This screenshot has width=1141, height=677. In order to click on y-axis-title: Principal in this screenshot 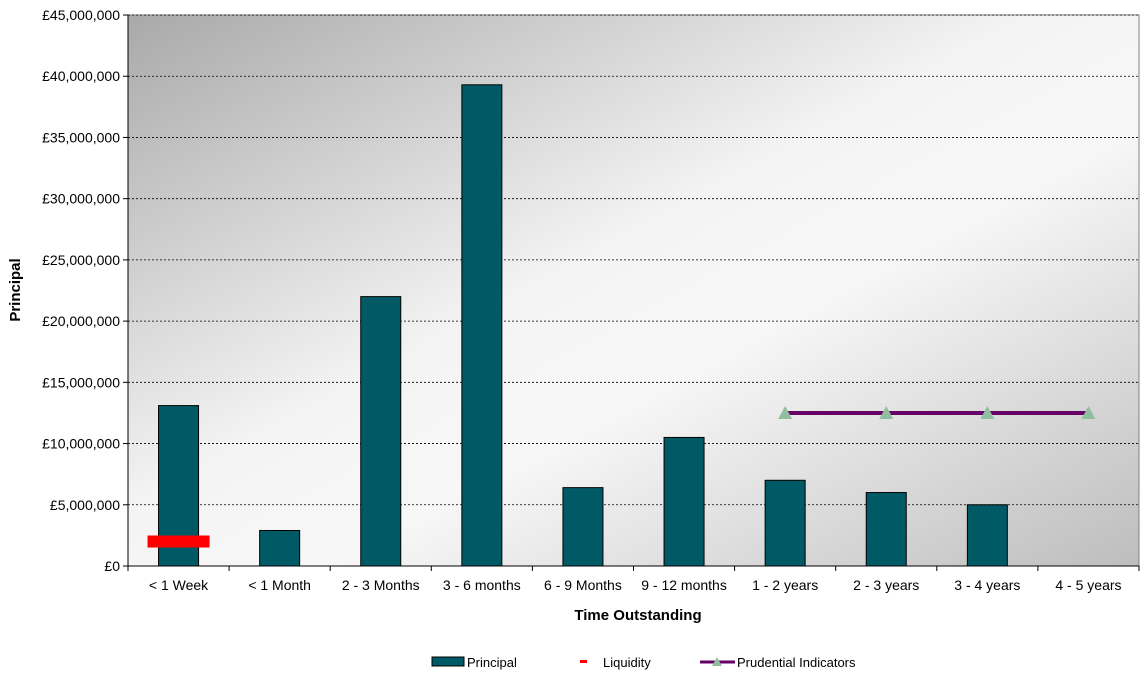, I will do `click(15, 289)`.